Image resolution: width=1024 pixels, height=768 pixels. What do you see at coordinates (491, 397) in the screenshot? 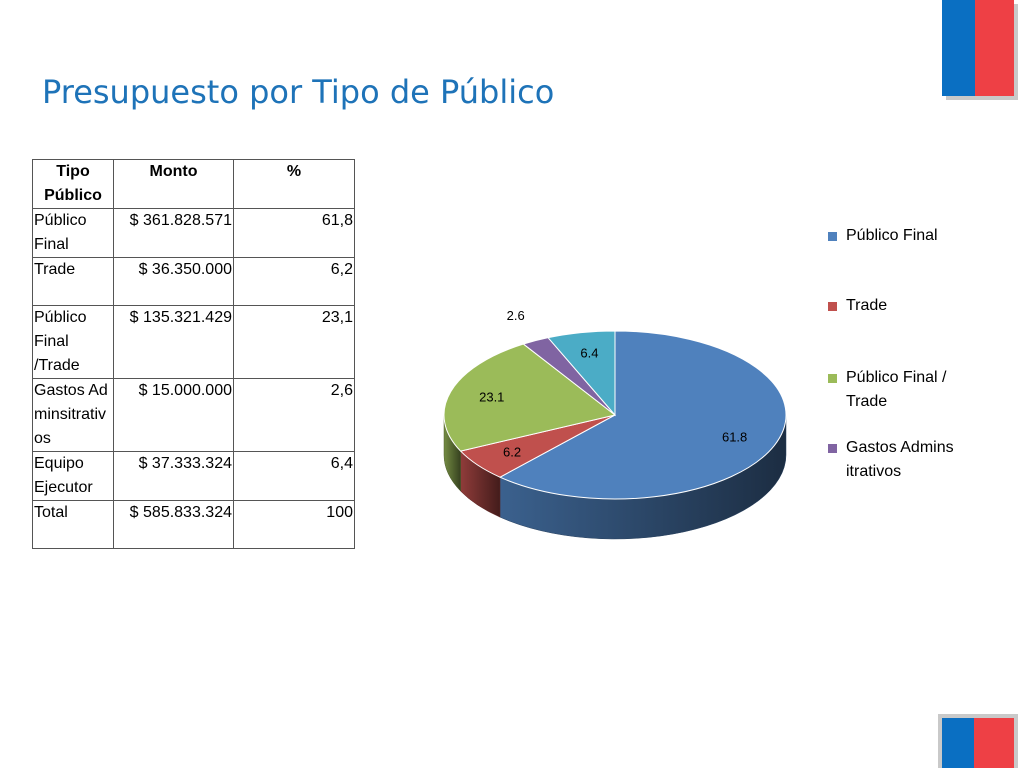
I see `pie-data-label: 23.1` at bounding box center [491, 397].